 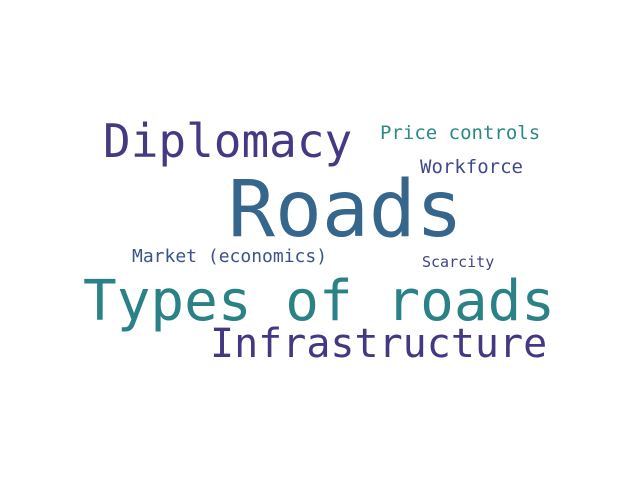 What do you see at coordinates (230, 256) in the screenshot?
I see `word-market-economics: Market (economics)` at bounding box center [230, 256].